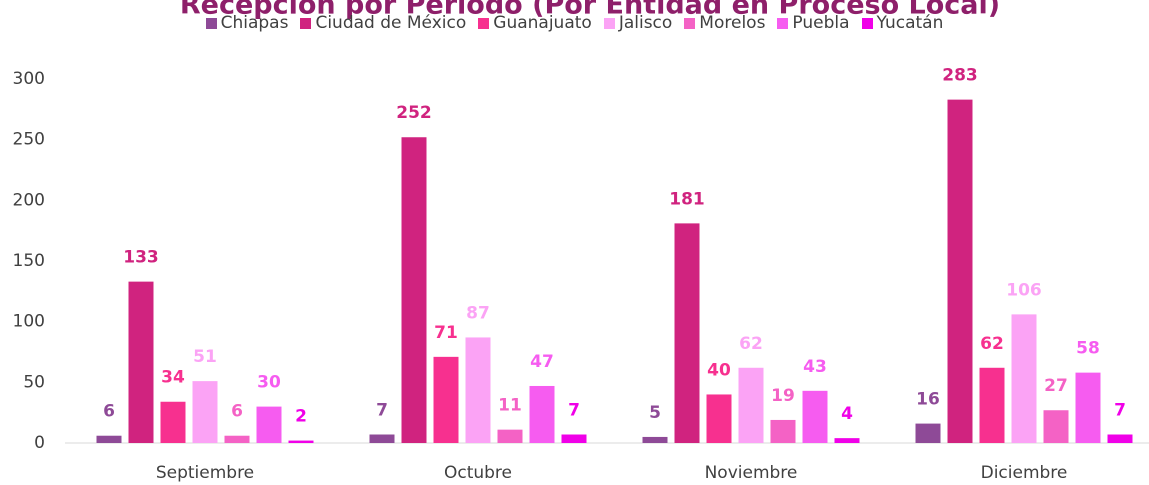  Describe the element at coordinates (751, 473) in the screenshot. I see `x-tick-label: Noviembre` at that location.